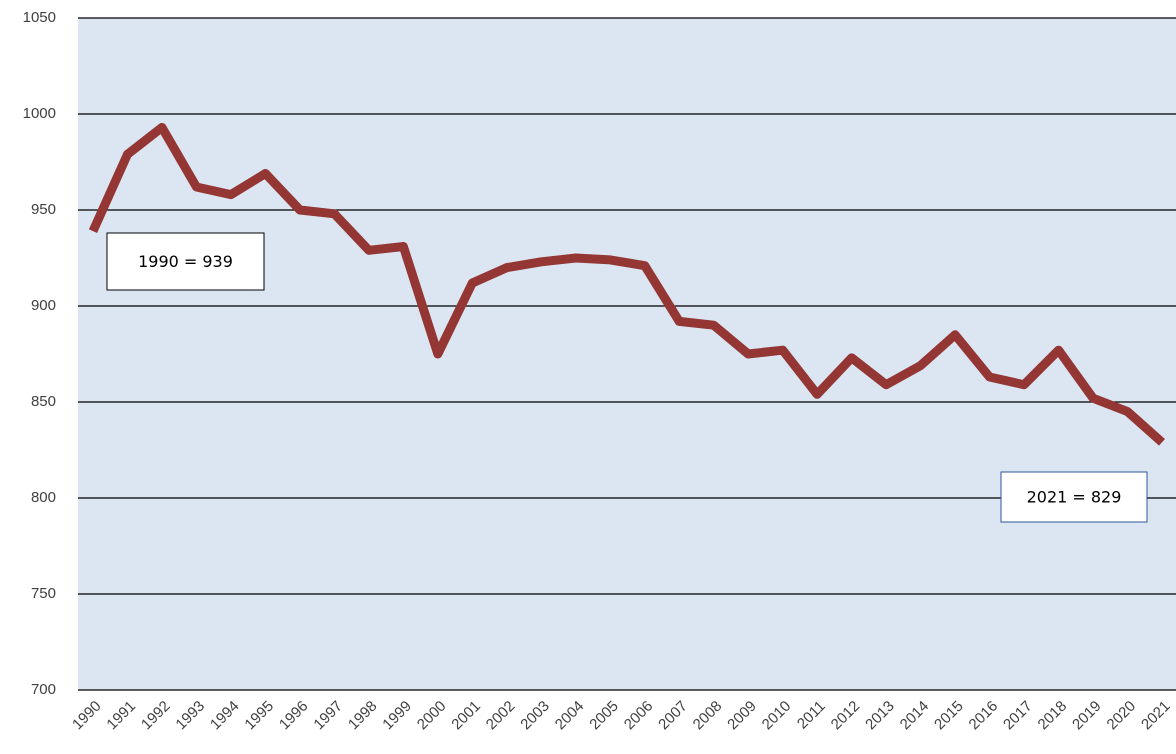 This screenshot has height=754, width=1176. What do you see at coordinates (742, 716) in the screenshot?
I see `x-tick-label: 2009` at bounding box center [742, 716].